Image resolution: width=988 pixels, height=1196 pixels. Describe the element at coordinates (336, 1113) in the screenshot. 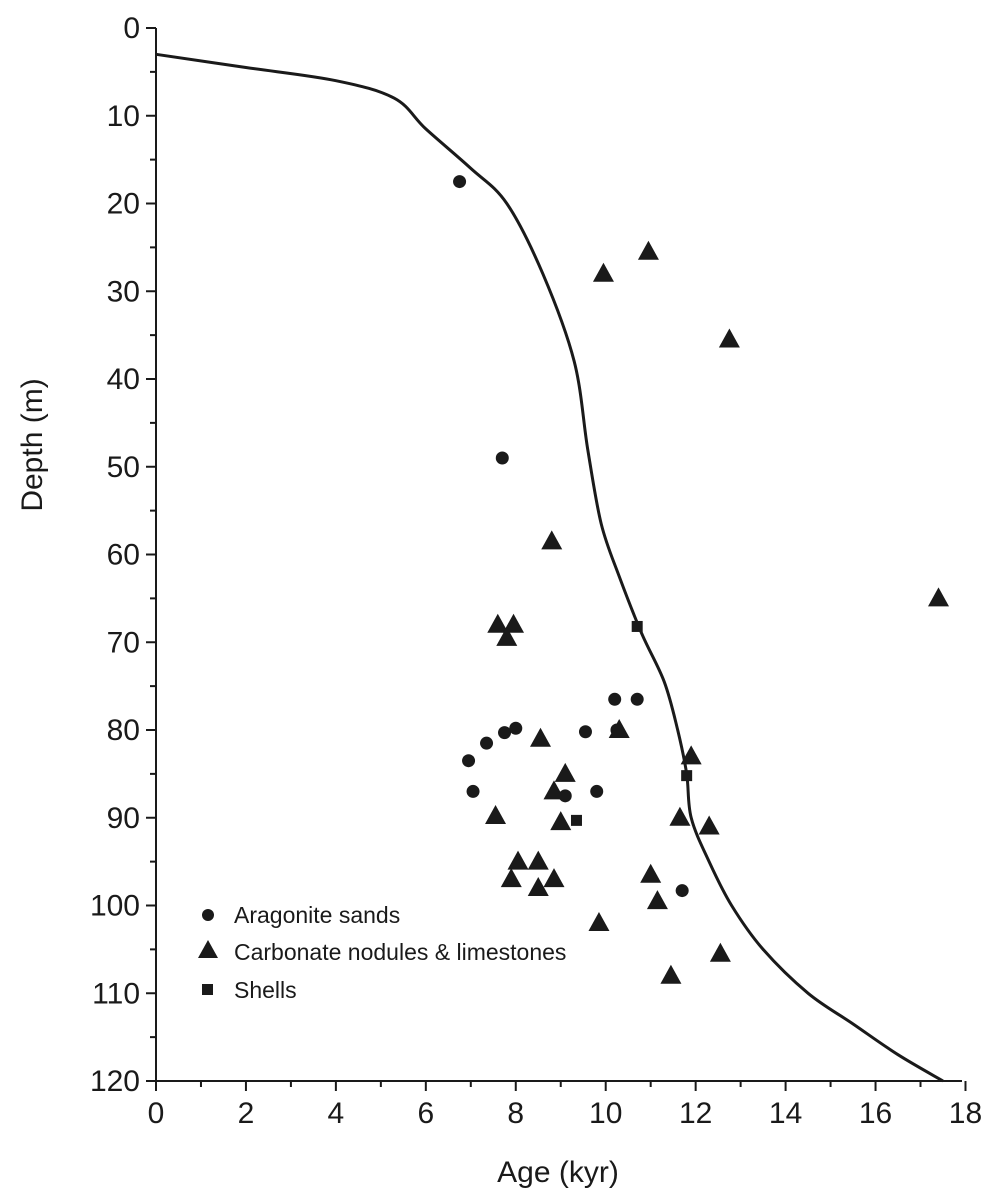

I see `x-tick-label: 4` at that location.